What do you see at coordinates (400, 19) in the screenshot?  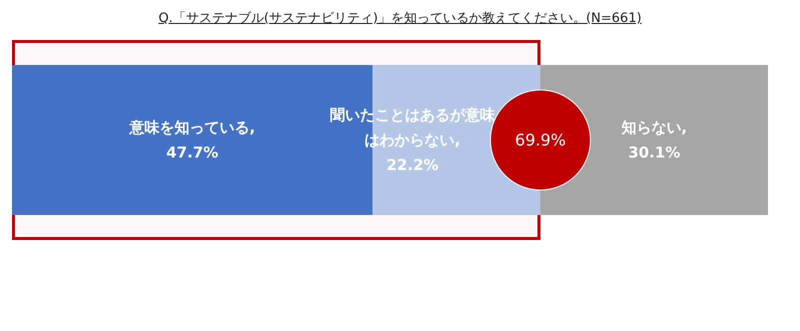 I see `chart-title: Q.「サステナブル(サステナビリティ)」を知っているか教えてください。(N=661)` at bounding box center [400, 19].